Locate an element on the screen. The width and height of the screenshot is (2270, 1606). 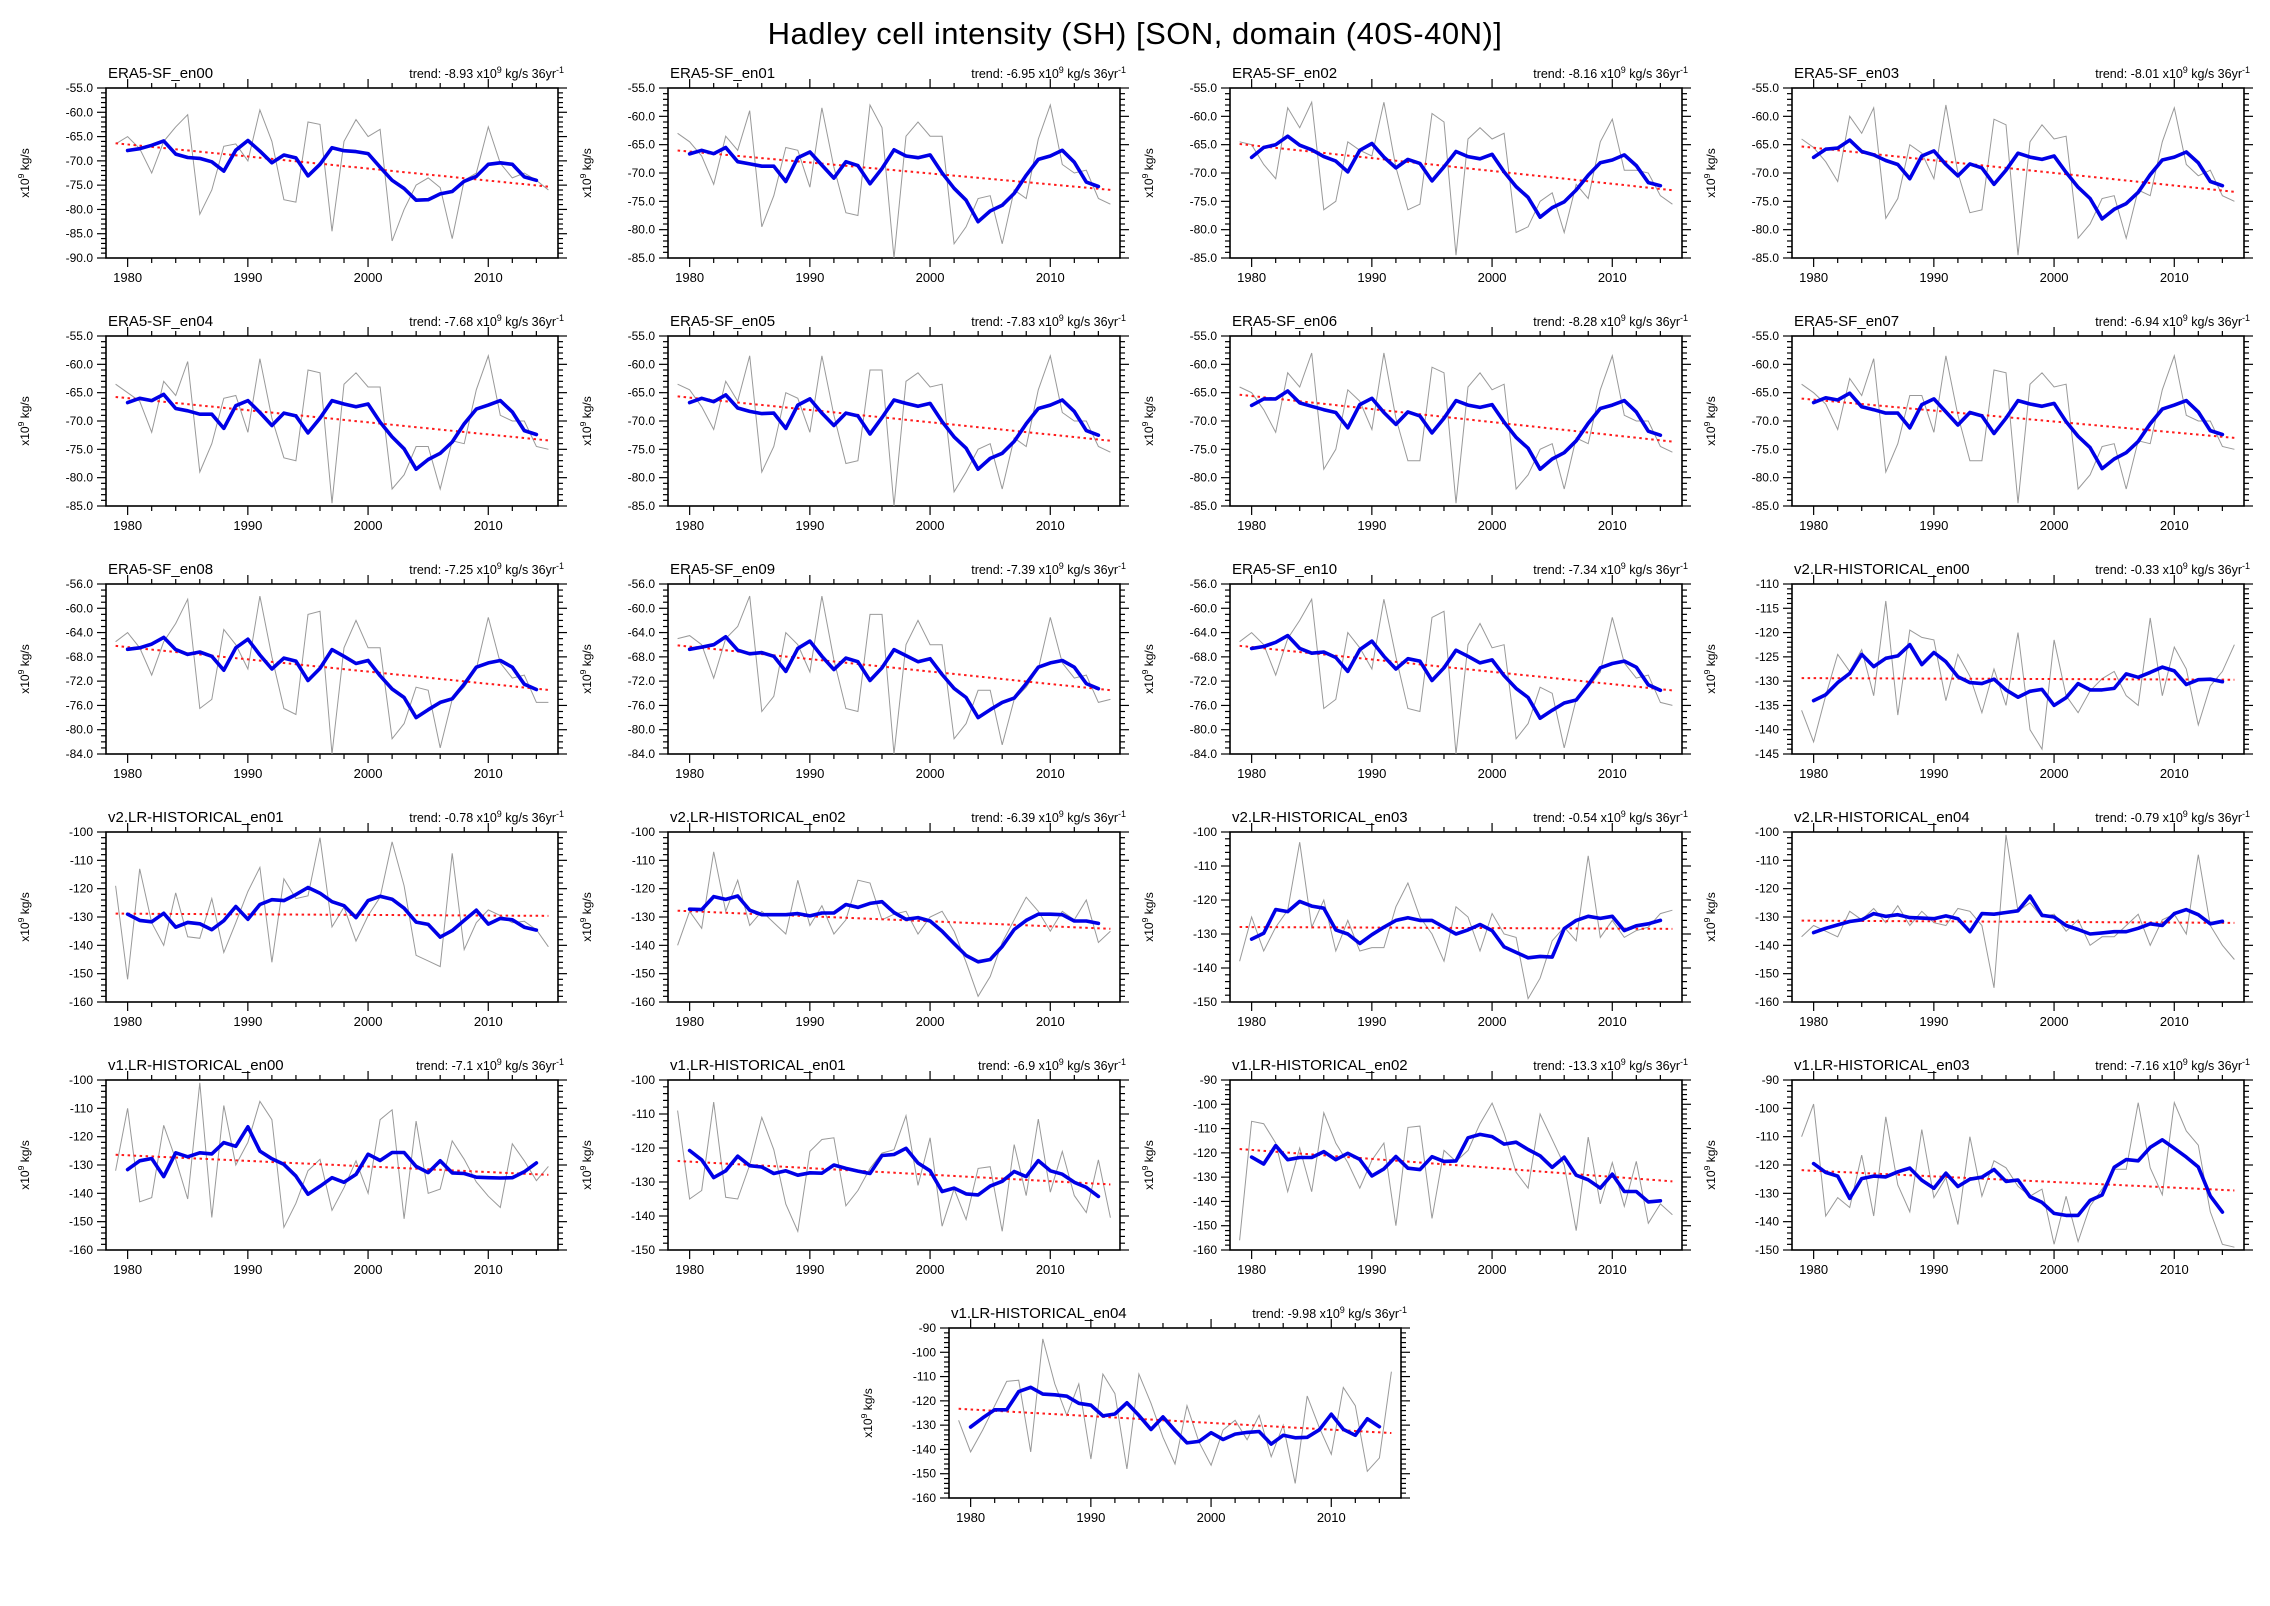
panel-title: ERA5-SF_en03 is located at coordinates (1846, 73).